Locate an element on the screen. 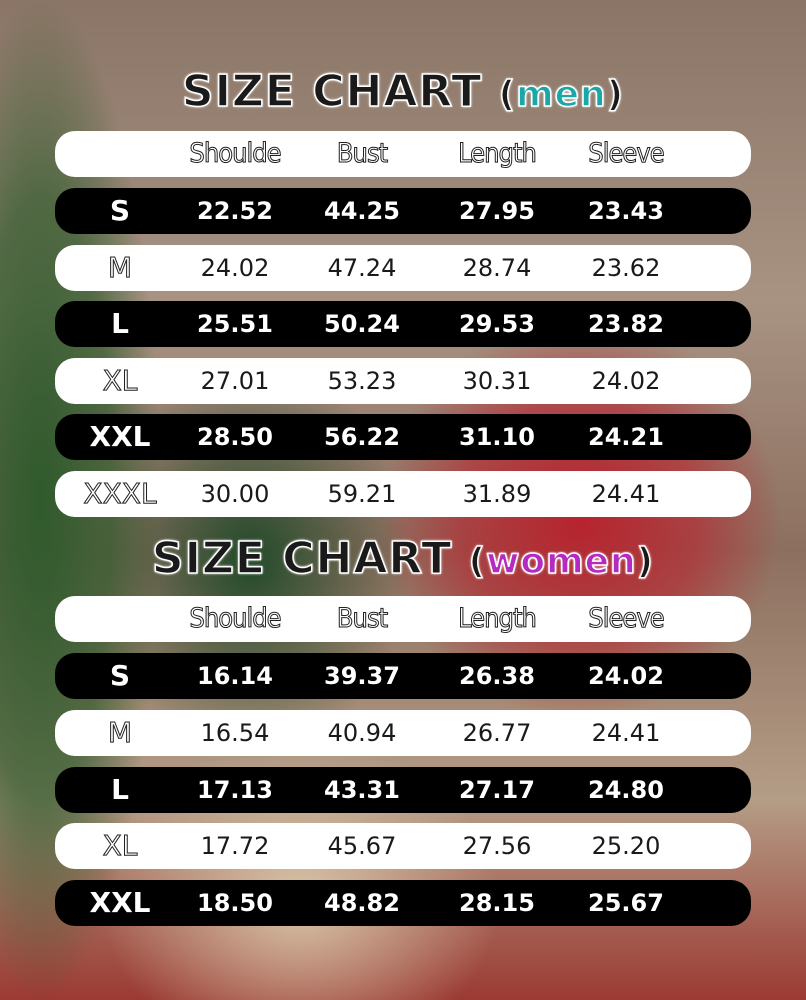 This screenshot has height=1000, width=806. measurement-cell: 44.25 is located at coordinates (362, 211).